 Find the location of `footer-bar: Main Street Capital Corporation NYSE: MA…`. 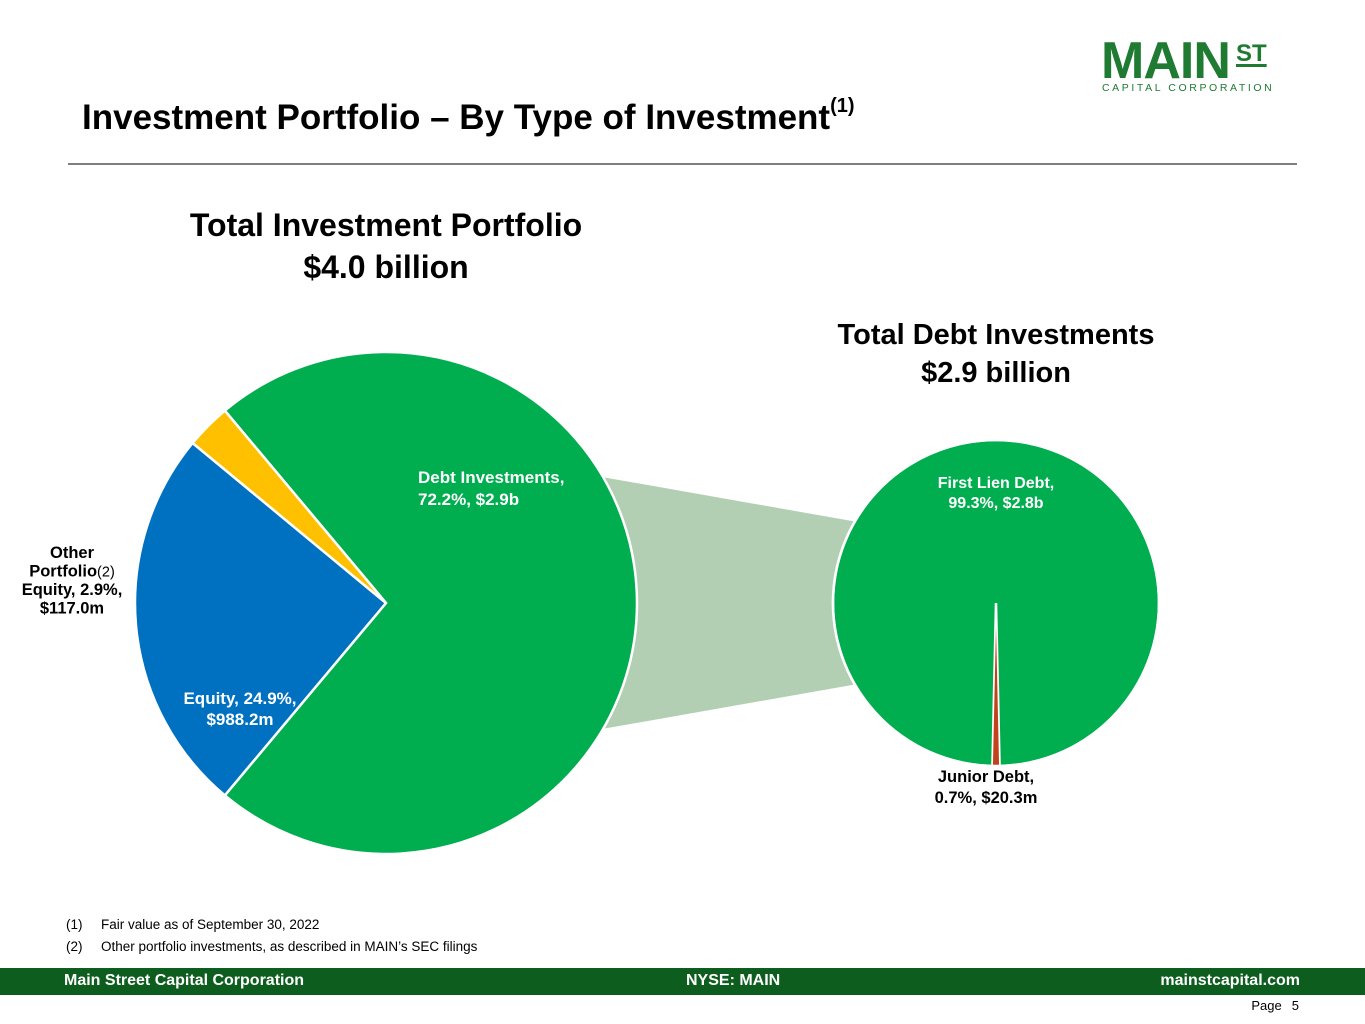

footer-bar: Main Street Capital Corporation NYSE: MA… is located at coordinates (682, 981).